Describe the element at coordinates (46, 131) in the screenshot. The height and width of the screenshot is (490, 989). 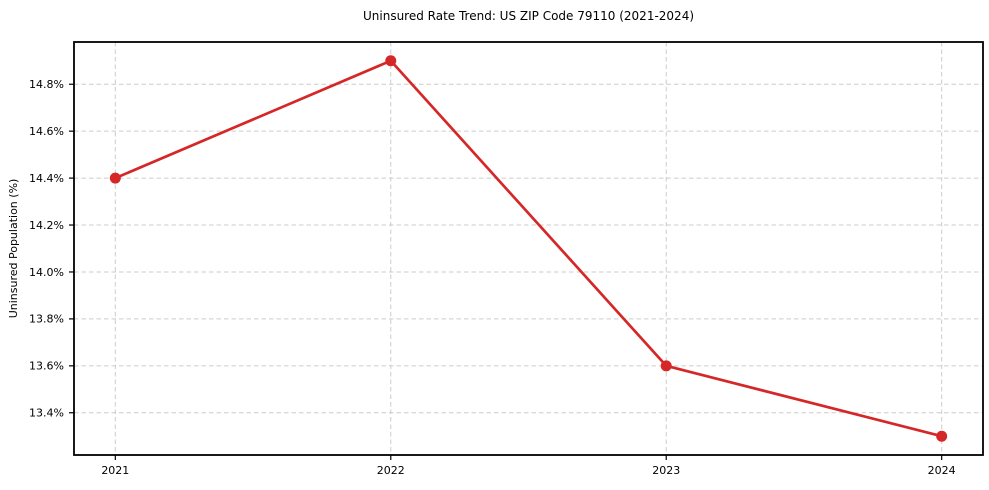
I see `y-tick-label: 14.6%` at that location.